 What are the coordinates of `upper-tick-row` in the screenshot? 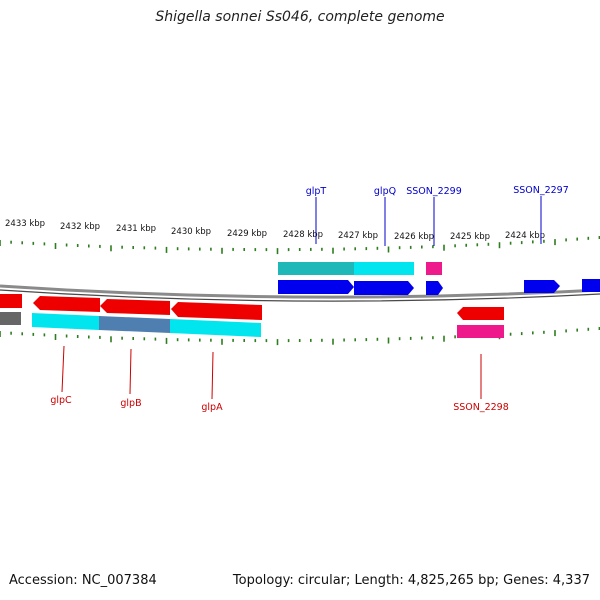 It's located at (300, 245).